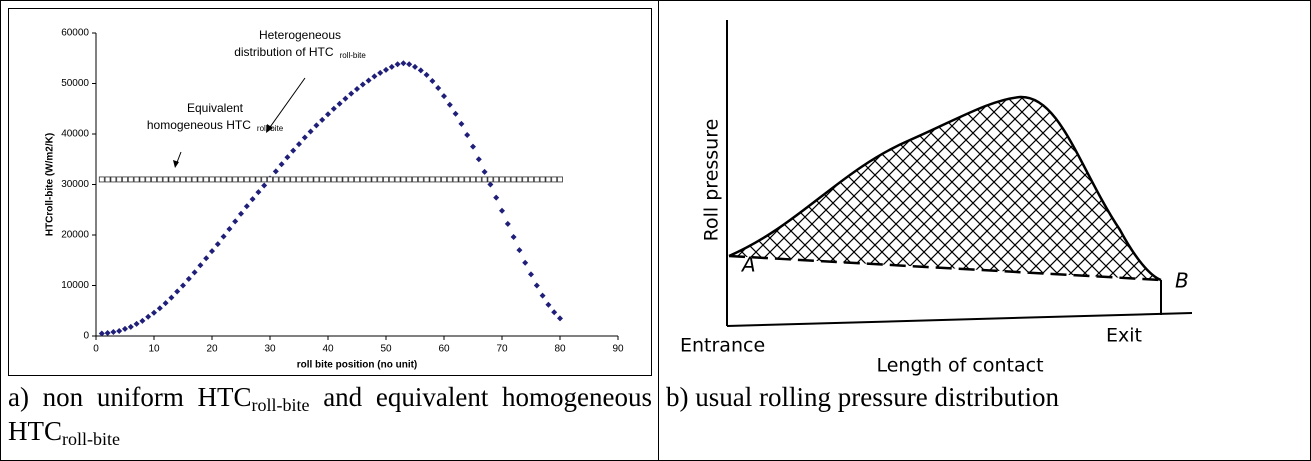 This screenshot has height=461, width=1311. What do you see at coordinates (212, 349) in the screenshot?
I see `x-tick-label: 20` at bounding box center [212, 349].